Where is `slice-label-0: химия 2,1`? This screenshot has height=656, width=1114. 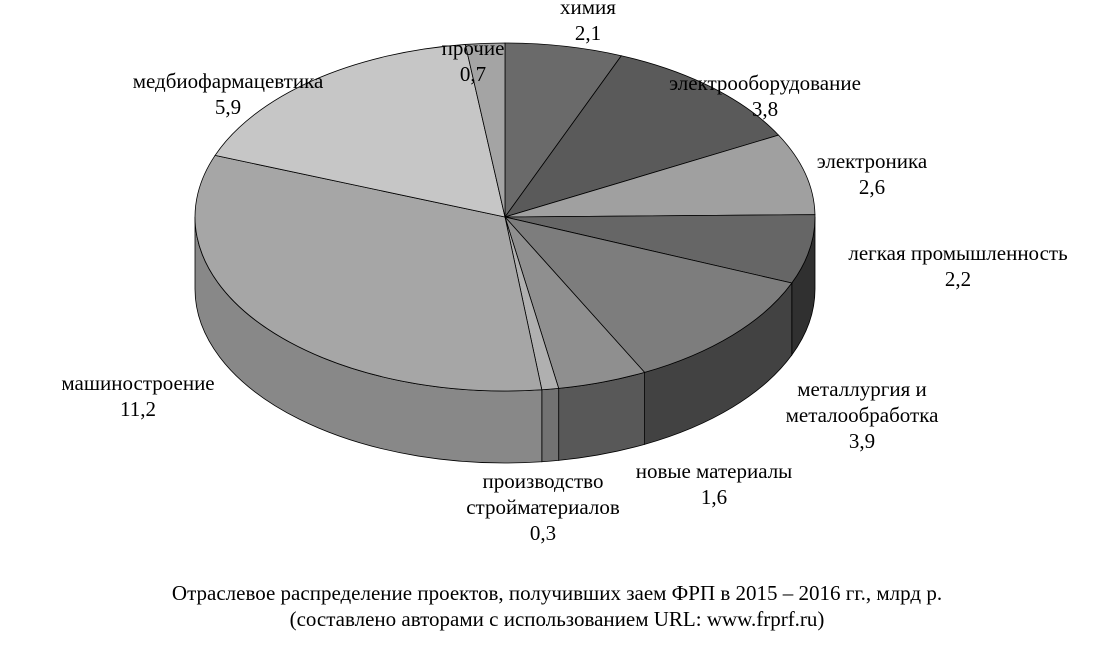 slice-label-0: химия 2,1 is located at coordinates (588, 22).